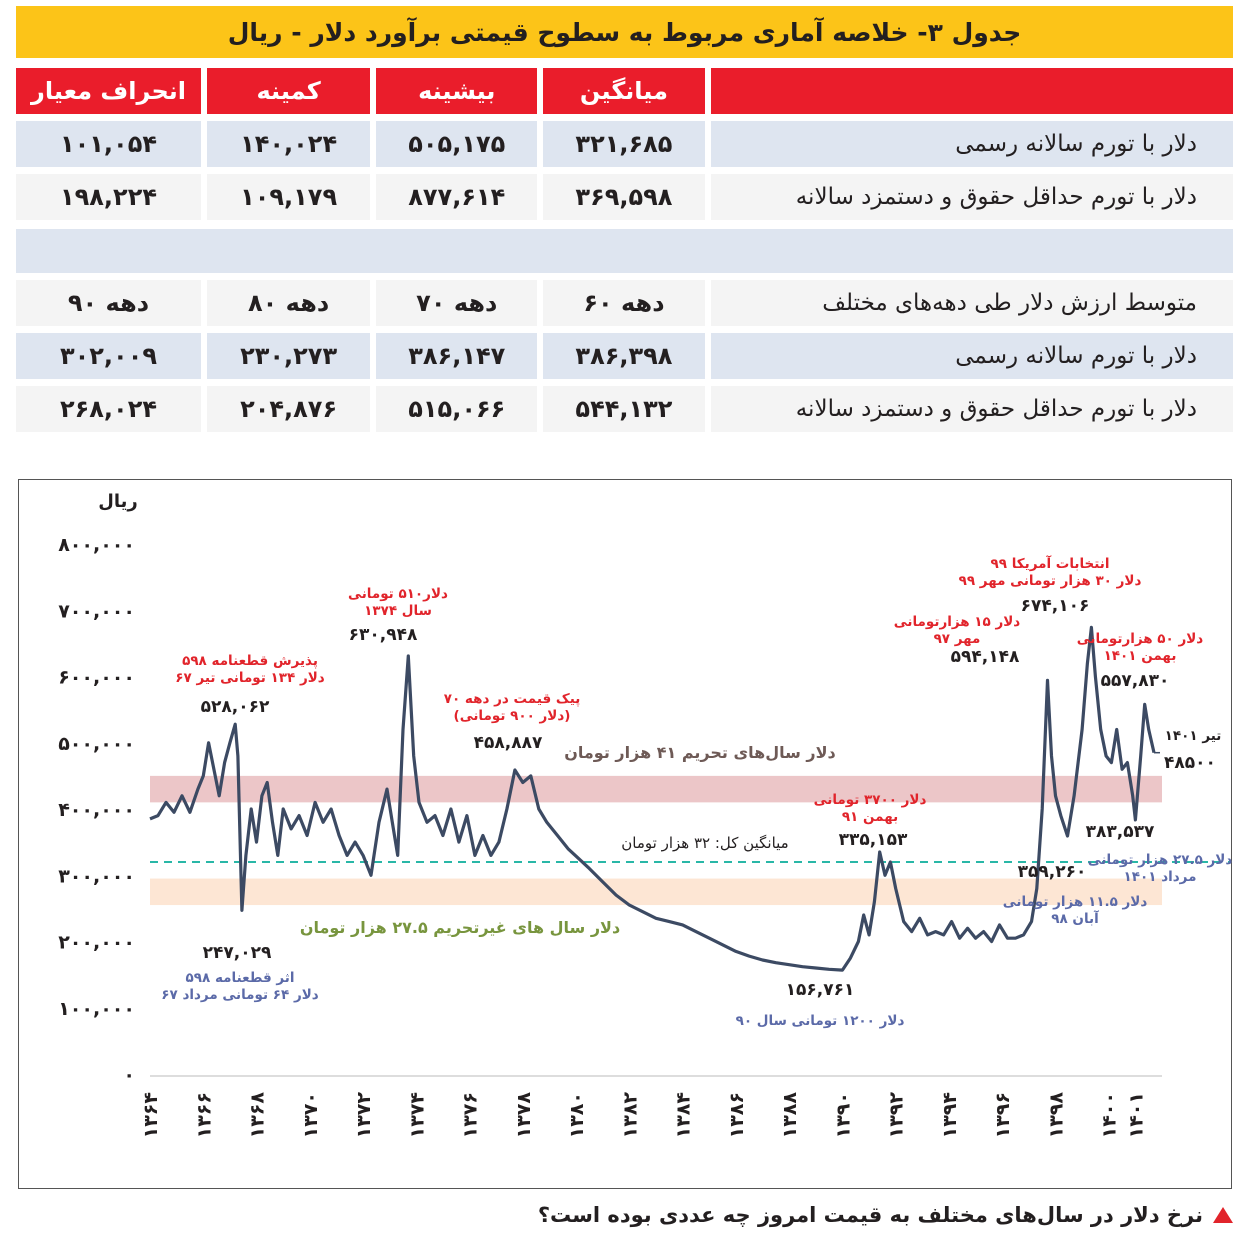  What do you see at coordinates (737, 1115) in the screenshot?
I see `x-tick-label: ۱۳۸۶` at bounding box center [737, 1115].